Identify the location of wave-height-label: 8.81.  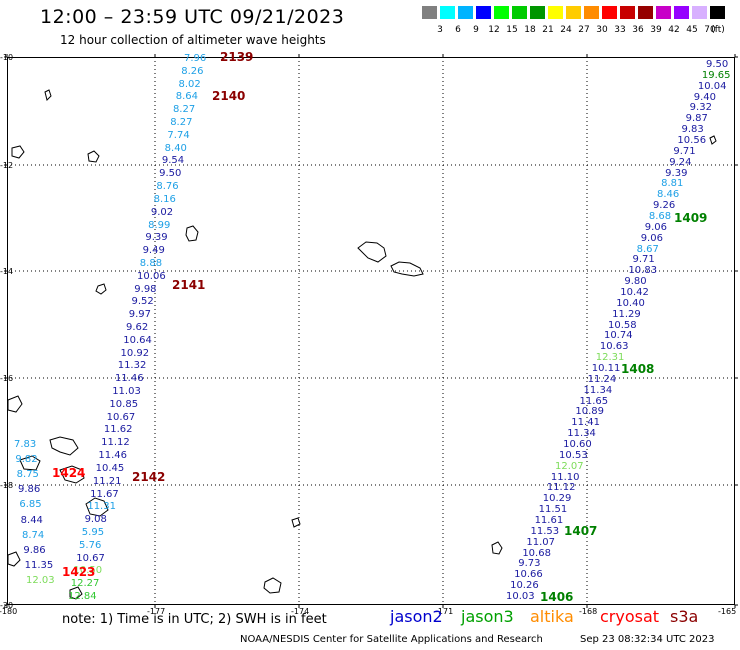
(672, 184).